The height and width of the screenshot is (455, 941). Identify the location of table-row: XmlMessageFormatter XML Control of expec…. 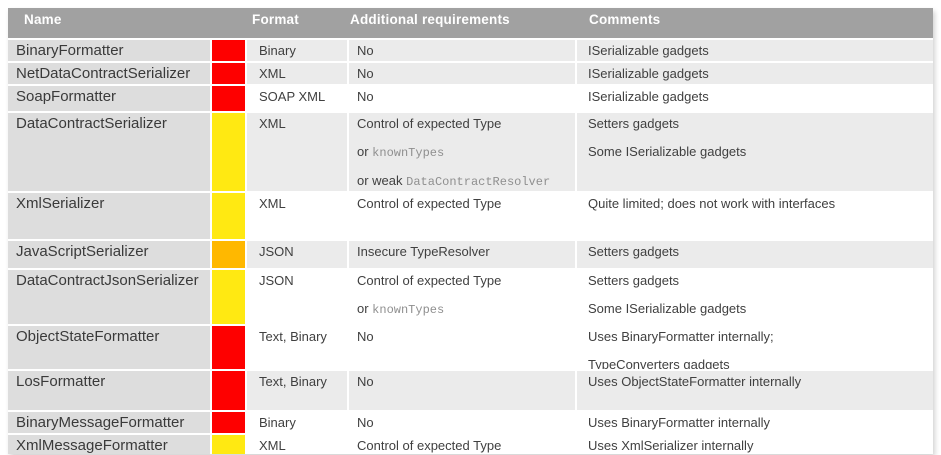
(470, 444).